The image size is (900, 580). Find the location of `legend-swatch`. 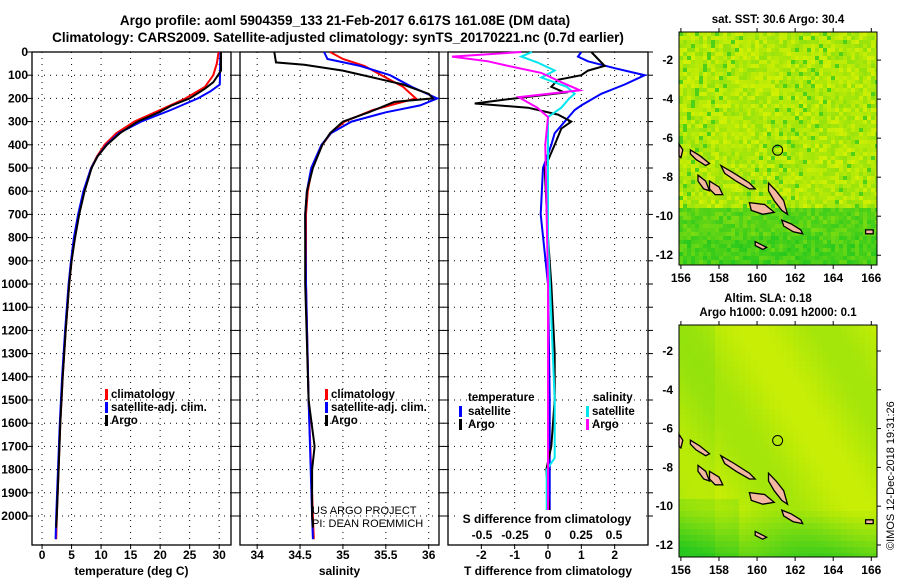

legend-swatch is located at coordinates (106, 420).